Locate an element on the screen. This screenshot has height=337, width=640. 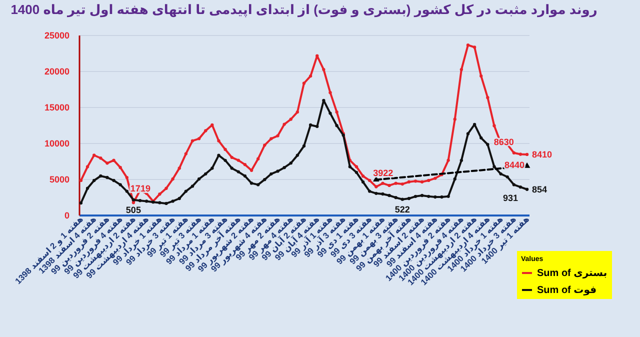
data-label: 505 is located at coordinates (133, 209).